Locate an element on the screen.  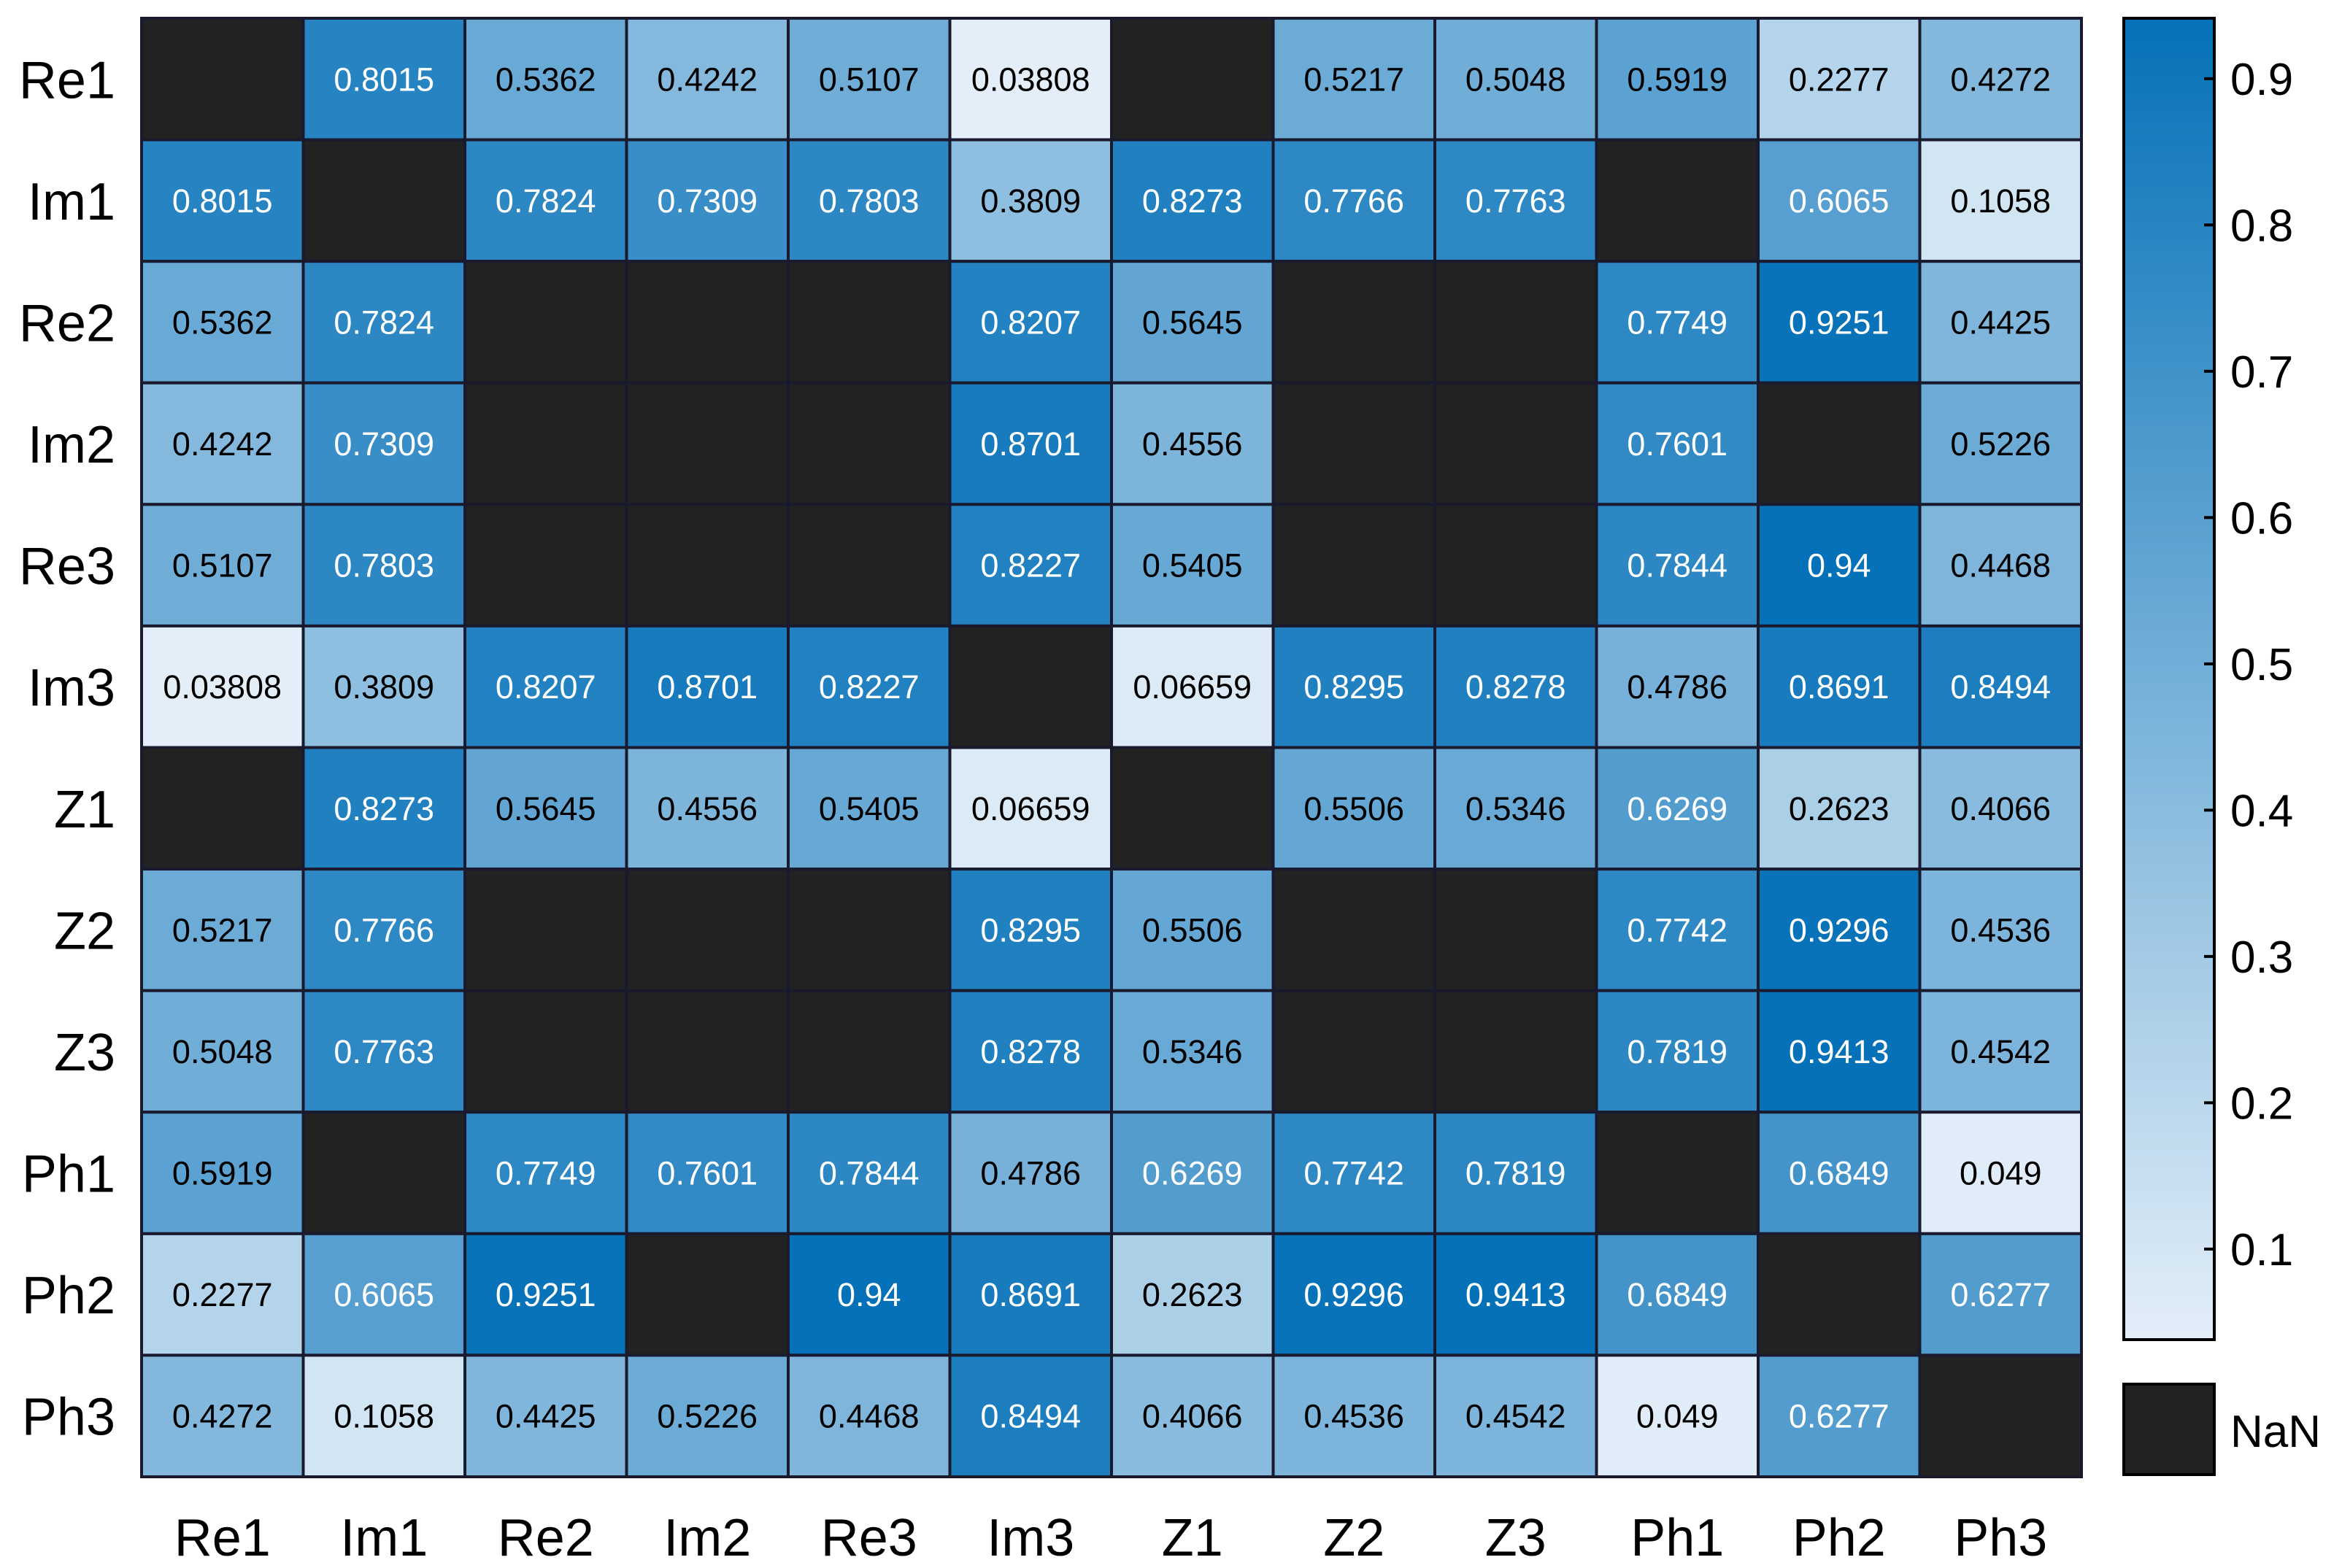
cell-value-label: 0.5506 is located at coordinates (1192, 930).